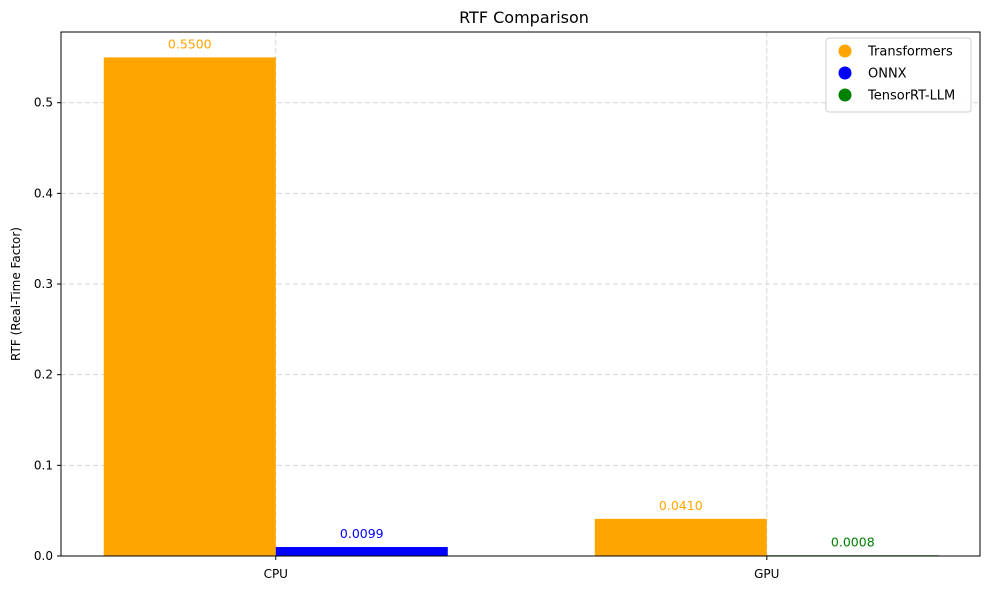 The image size is (989, 594). Describe the element at coordinates (276, 574) in the screenshot. I see `x-tick-label: CPU` at that location.